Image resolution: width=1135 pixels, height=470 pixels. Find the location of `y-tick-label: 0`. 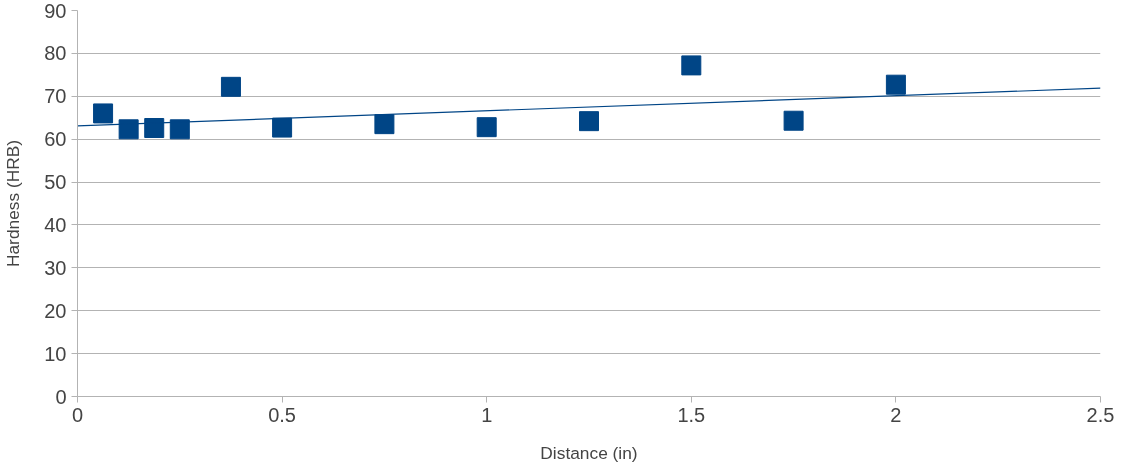

y-tick-label: 0 is located at coordinates (61, 396).